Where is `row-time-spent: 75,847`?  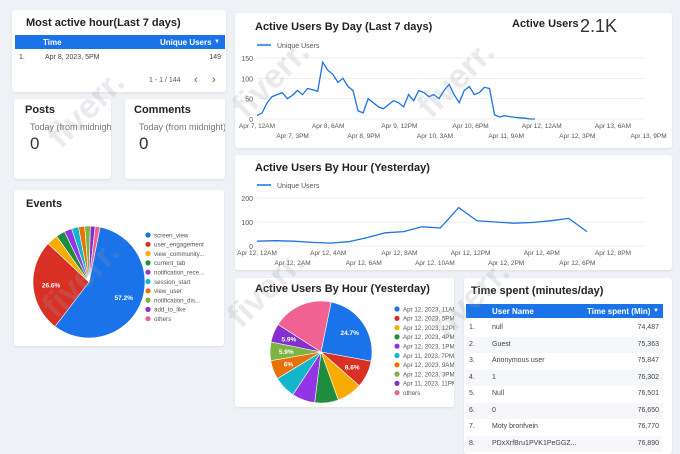 row-time-spent: 75,847 is located at coordinates (648, 360).